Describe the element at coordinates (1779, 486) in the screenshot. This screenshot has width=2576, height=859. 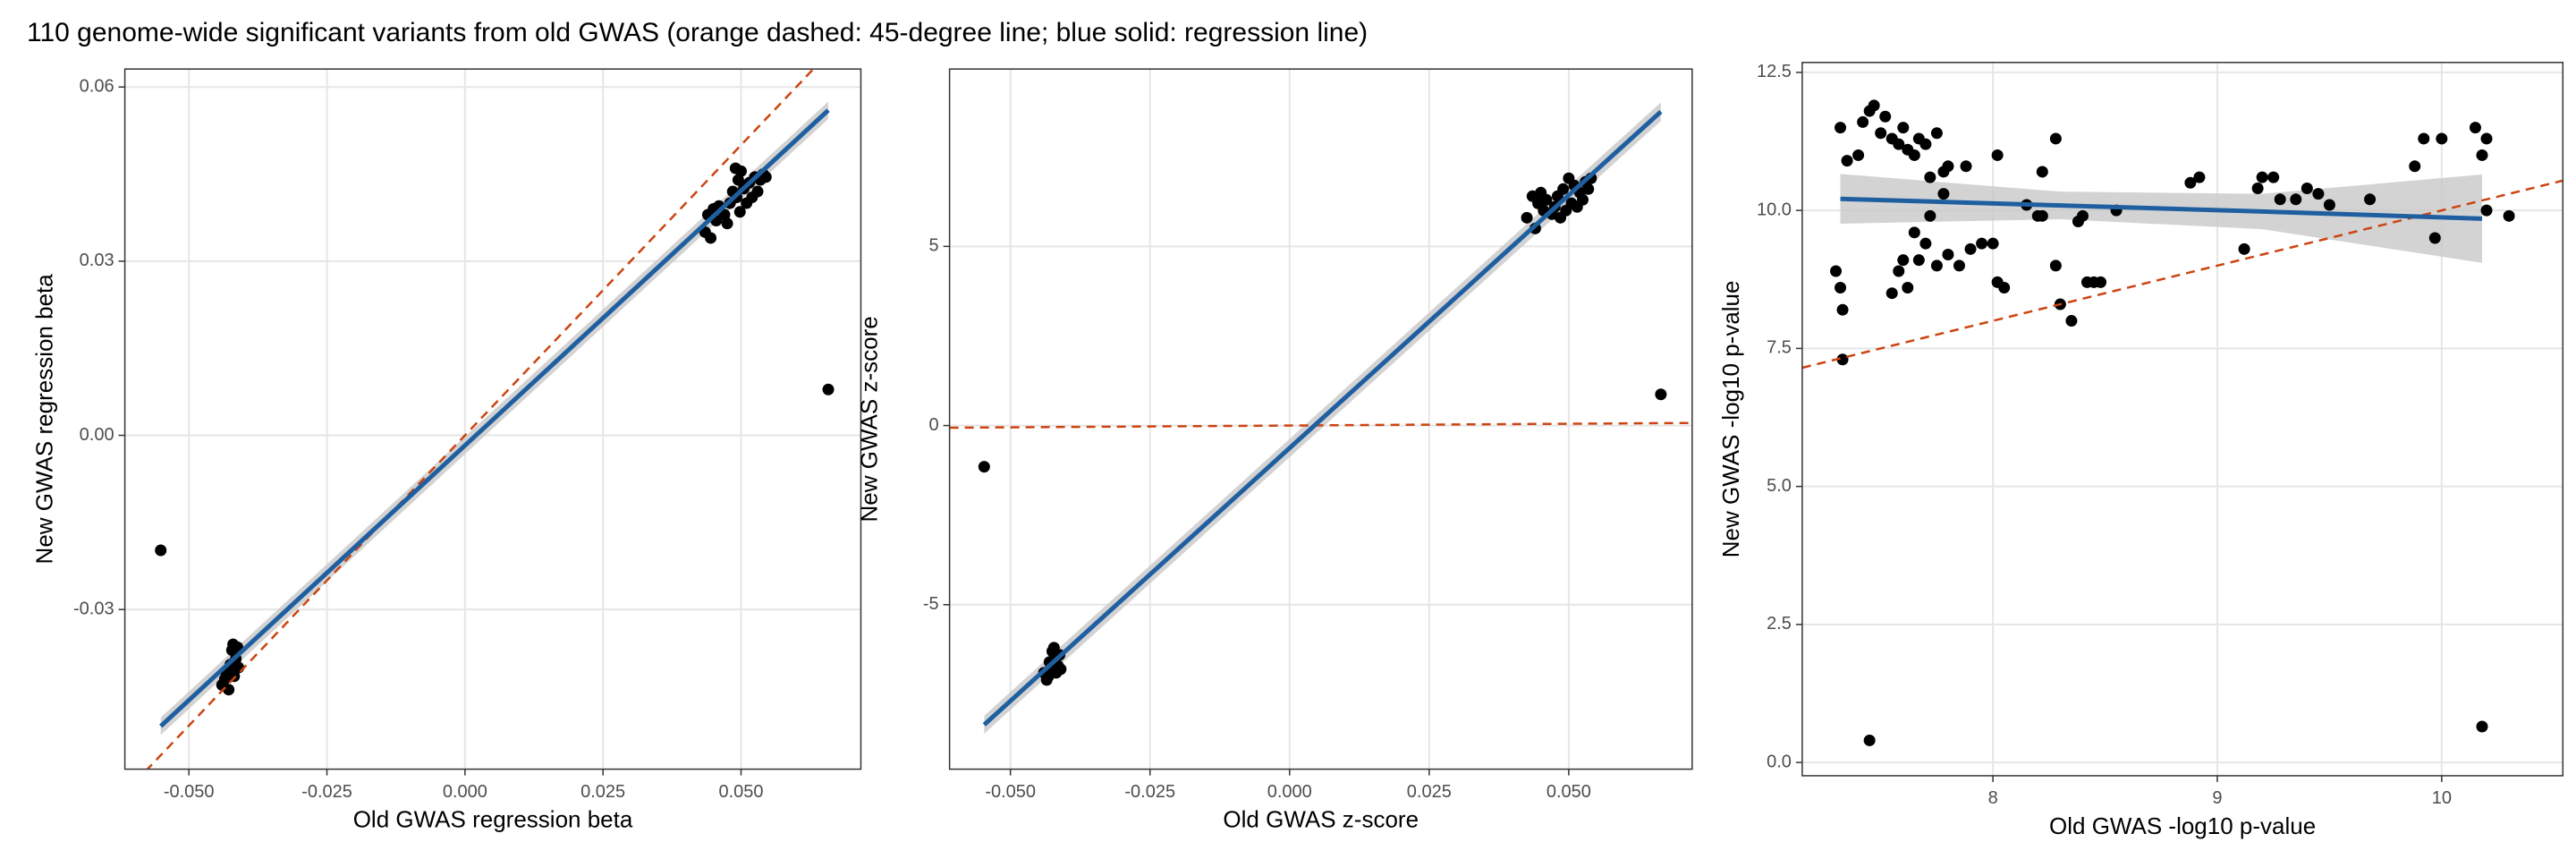
I see `y-tick-label: 5.0` at that location.